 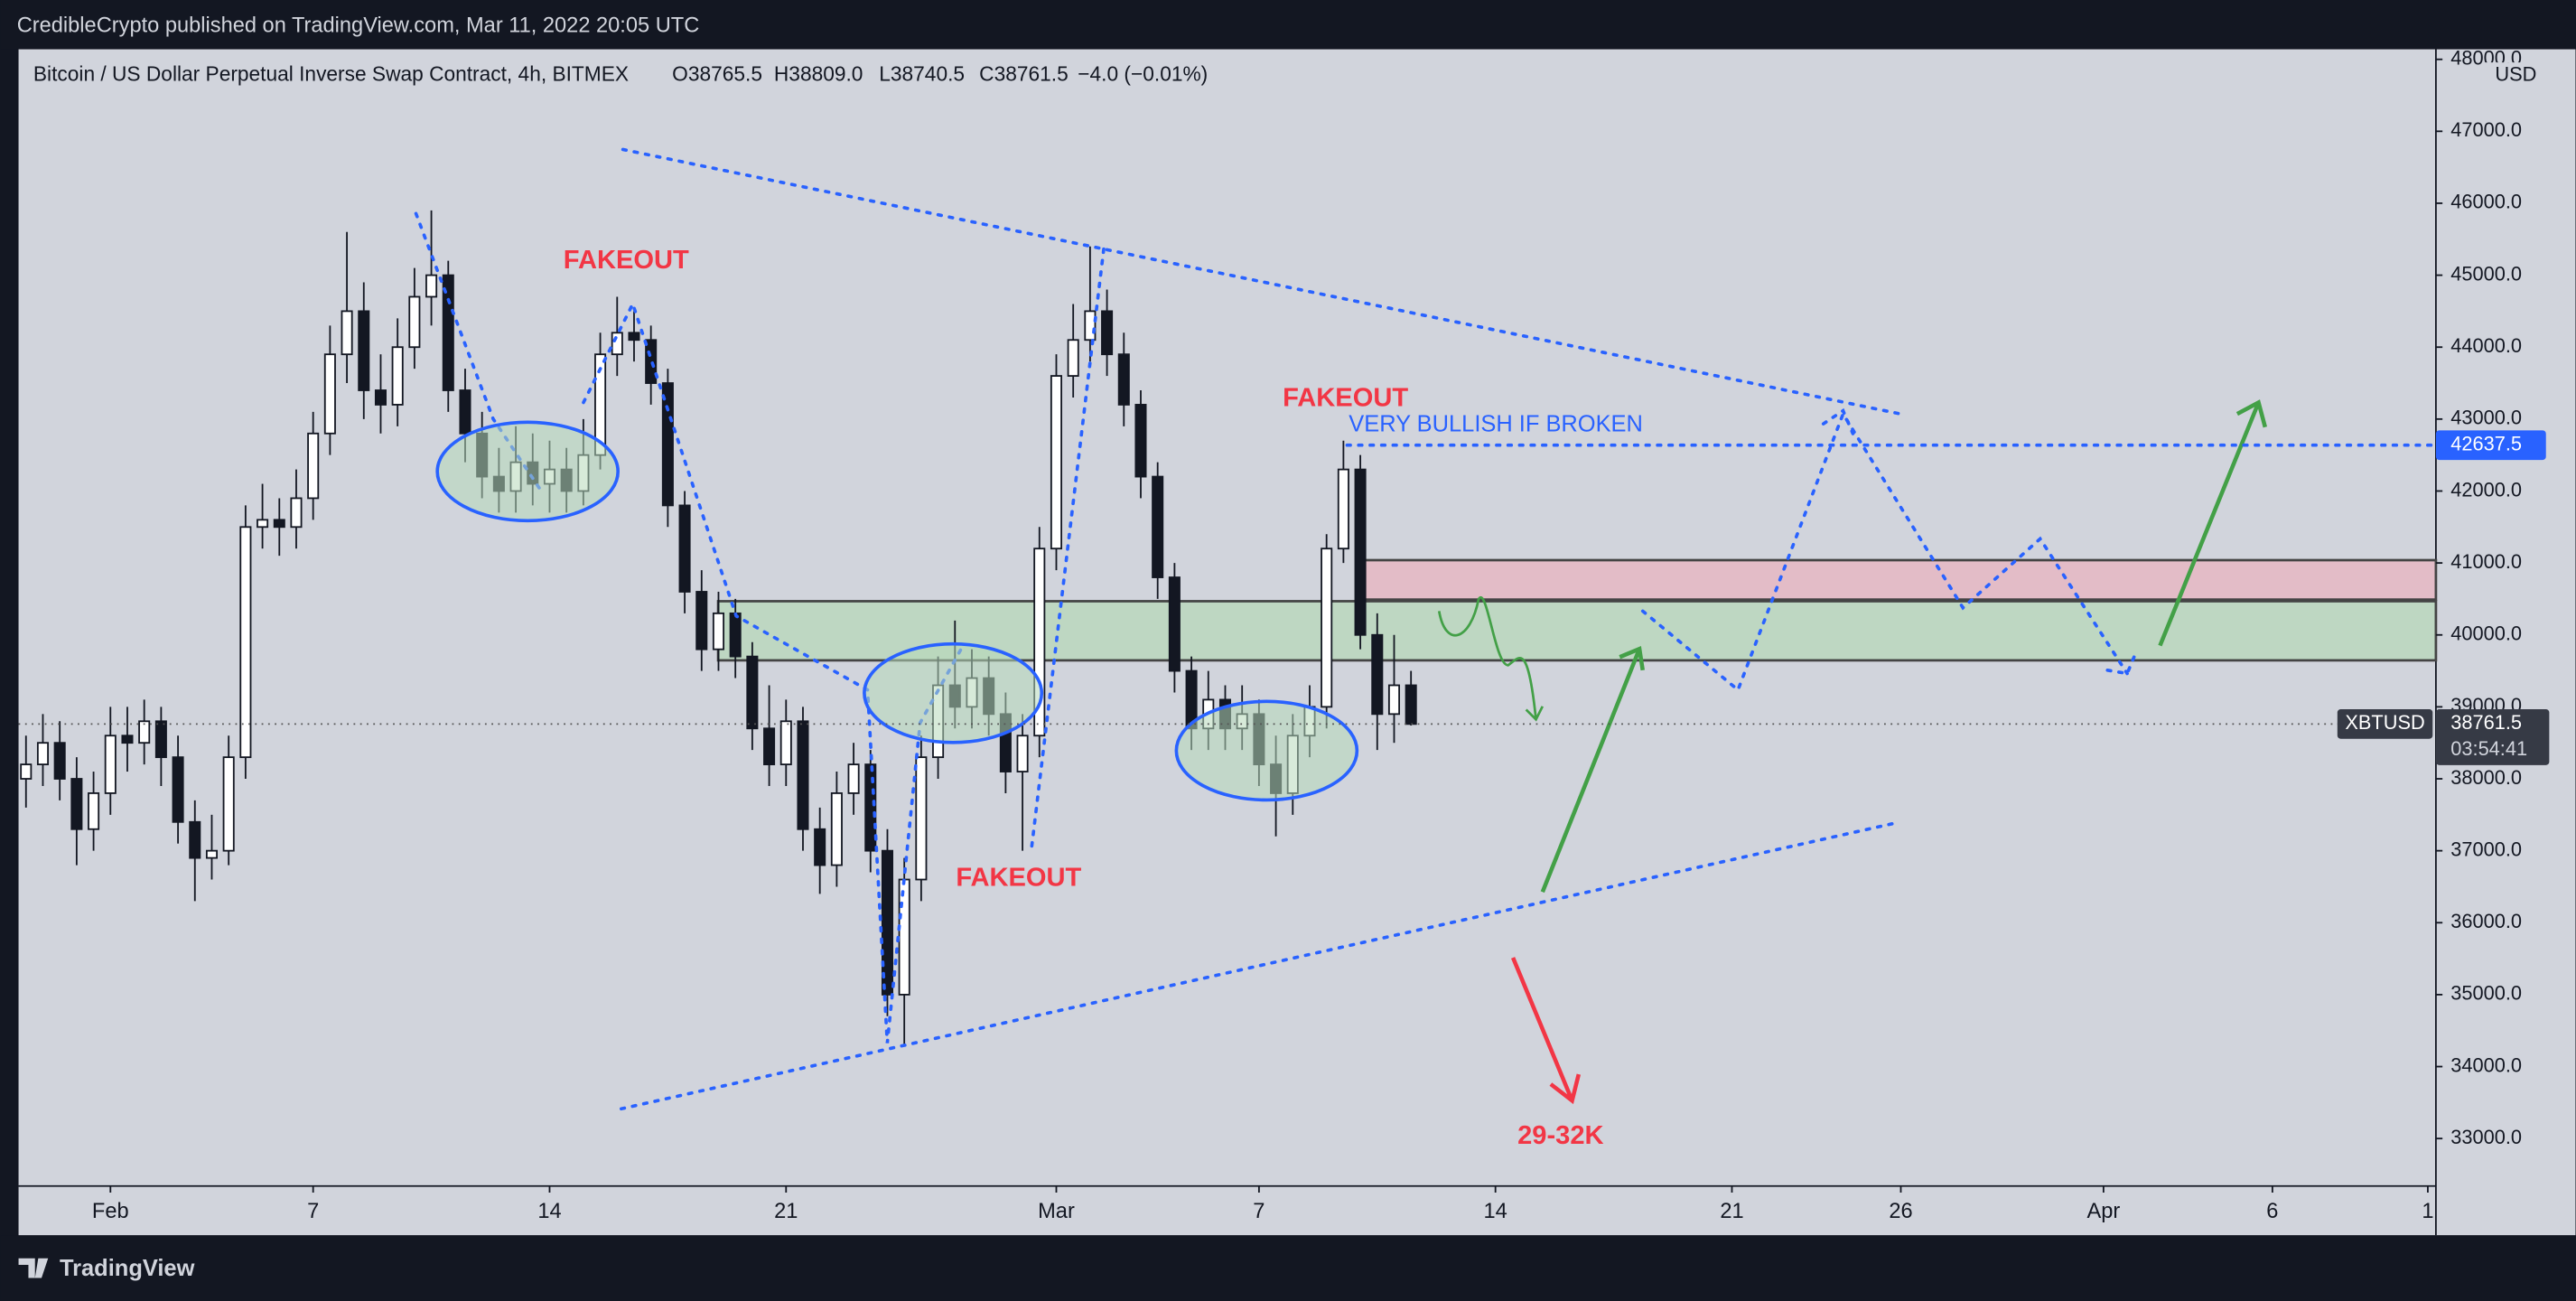 I want to click on squiggle, so click(x=1491, y=658).